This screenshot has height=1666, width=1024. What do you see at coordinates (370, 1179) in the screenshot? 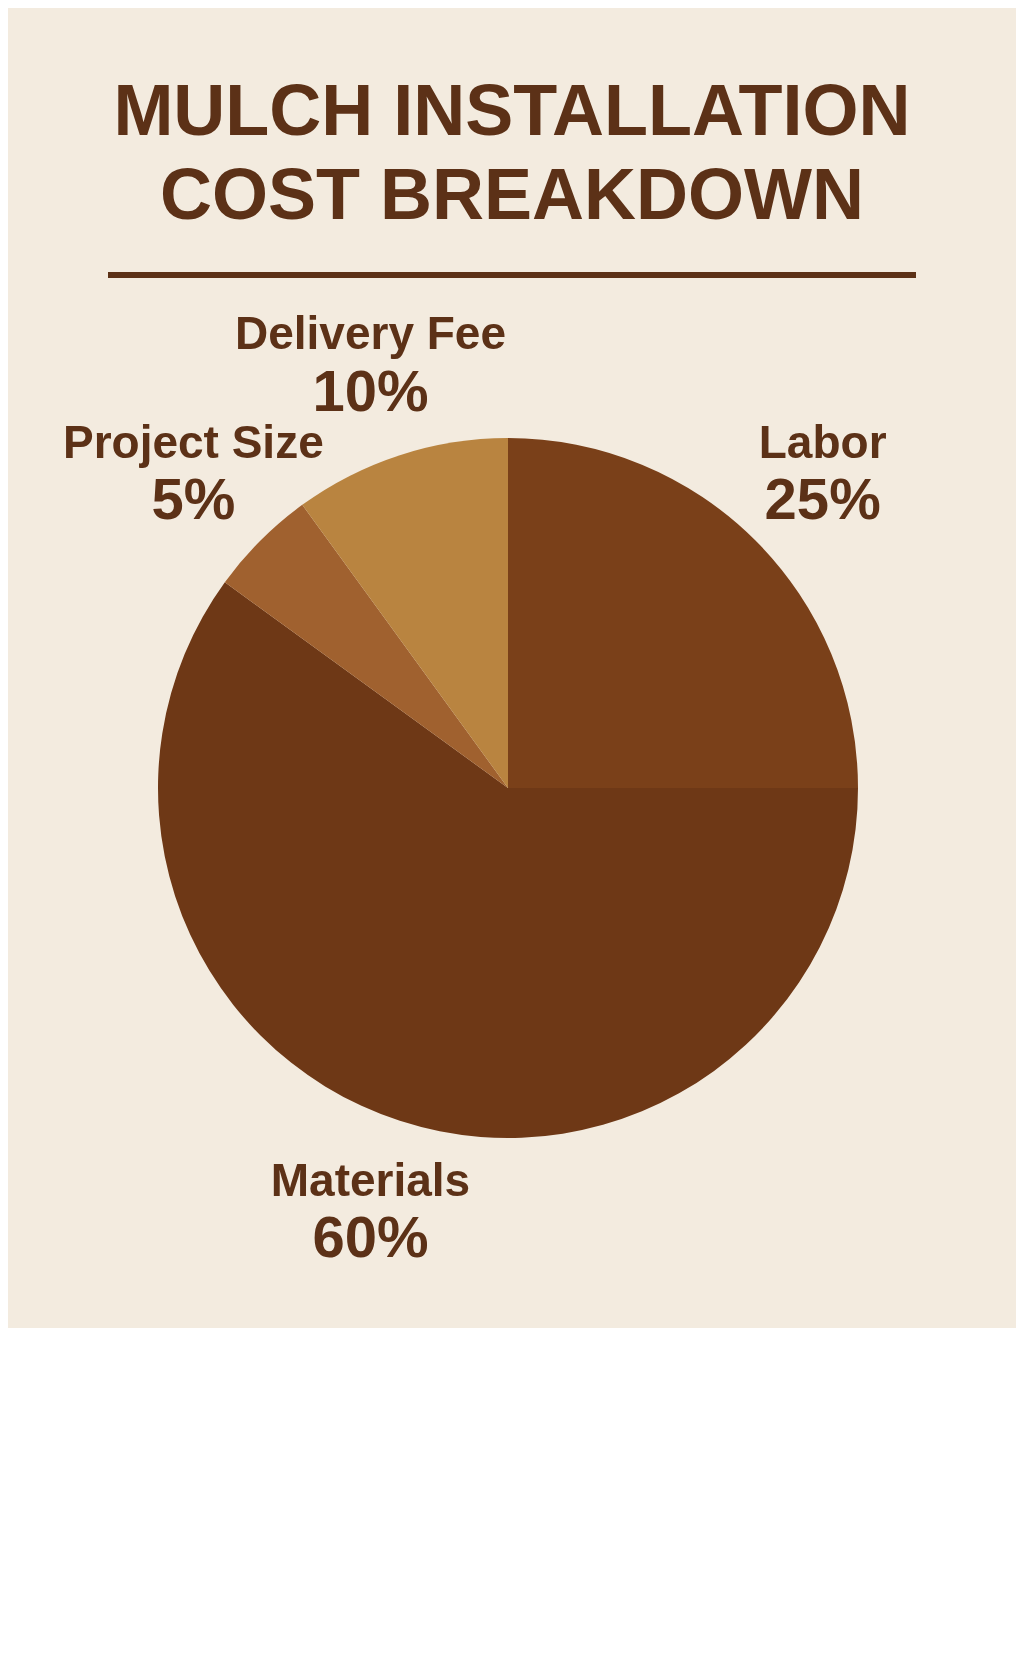
I see `slice-label: Materials` at bounding box center [370, 1179].